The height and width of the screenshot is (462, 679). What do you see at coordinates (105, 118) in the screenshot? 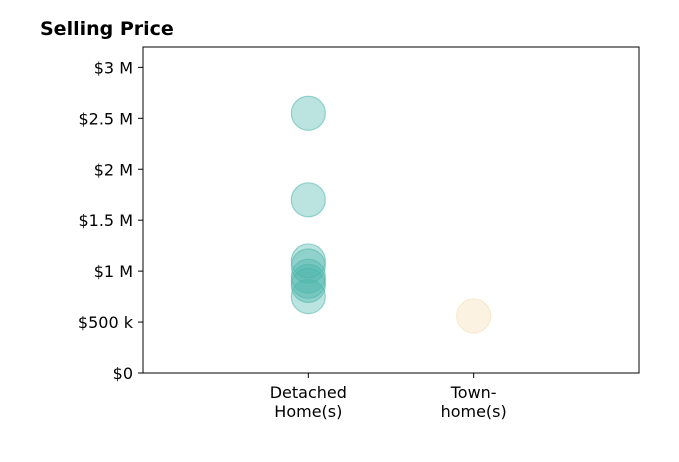
I see `y-tick-label: $2.5 M` at bounding box center [105, 118].